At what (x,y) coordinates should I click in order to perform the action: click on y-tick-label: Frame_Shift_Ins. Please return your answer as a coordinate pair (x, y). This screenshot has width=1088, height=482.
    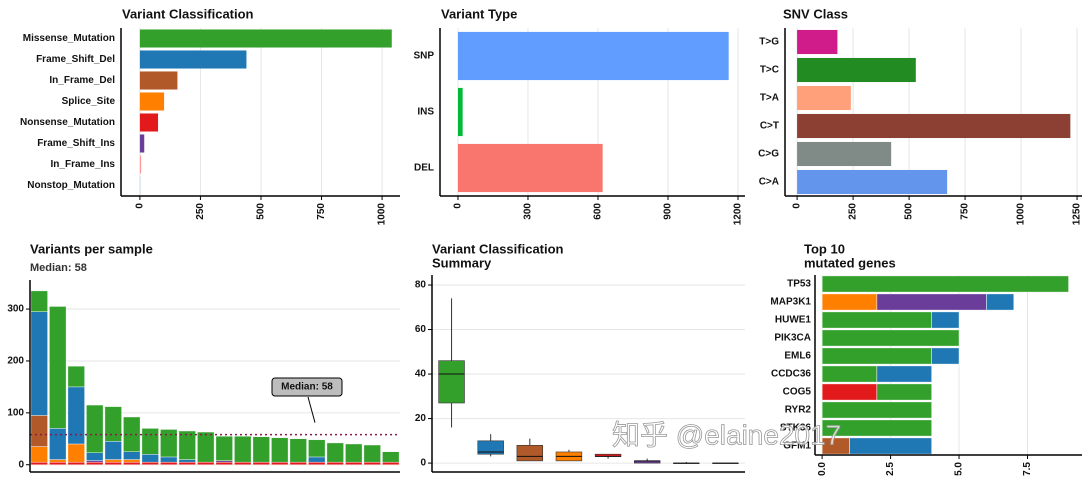
    Looking at the image, I should click on (76, 143).